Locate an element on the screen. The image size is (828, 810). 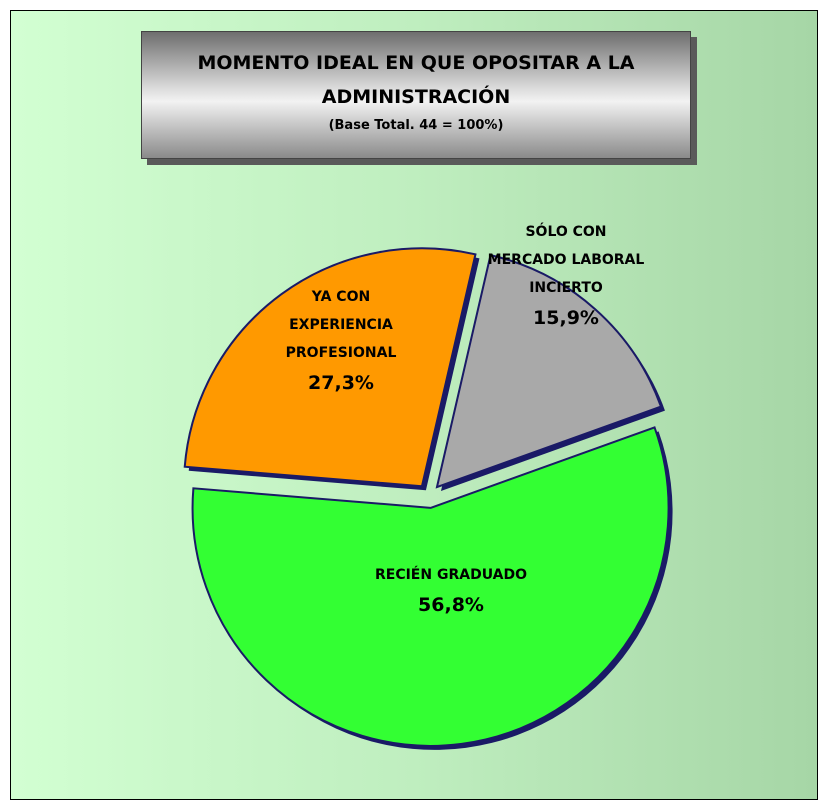
value-label: 56,8% is located at coordinates (451, 605).